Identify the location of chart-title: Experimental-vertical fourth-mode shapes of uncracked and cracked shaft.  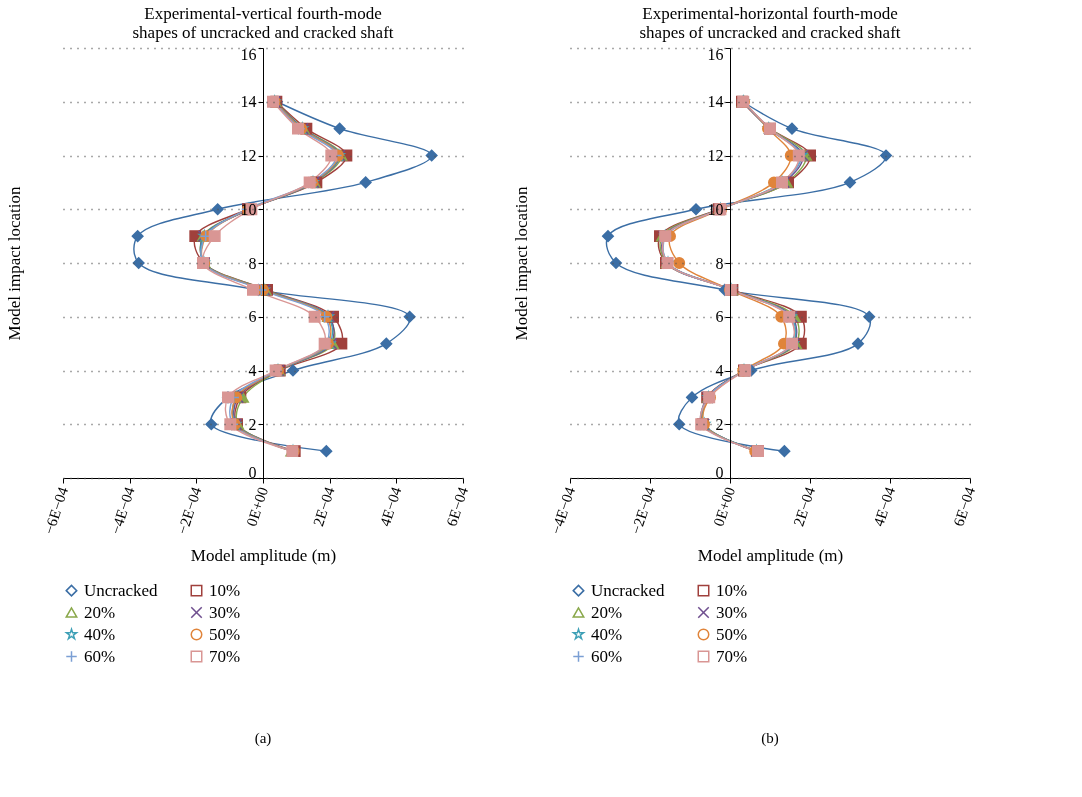
(263, 23).